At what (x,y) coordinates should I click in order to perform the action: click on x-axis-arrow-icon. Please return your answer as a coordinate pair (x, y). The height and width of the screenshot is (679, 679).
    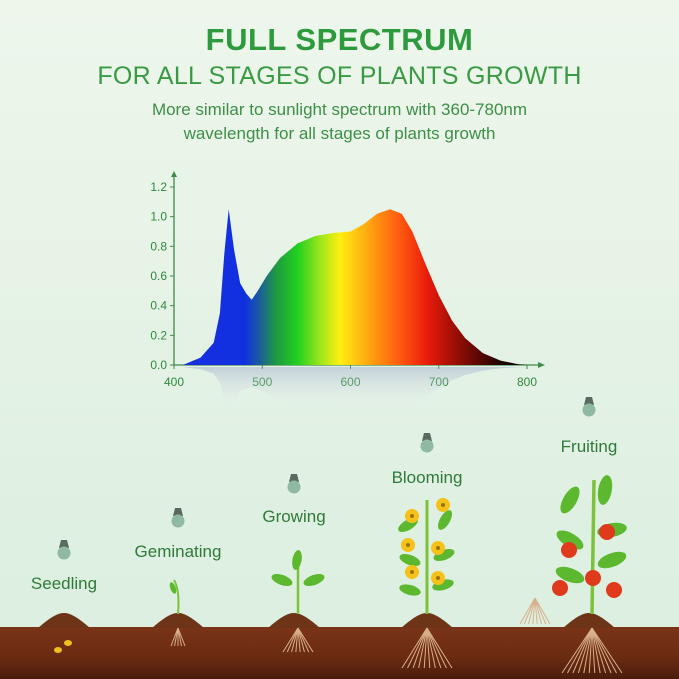
    Looking at the image, I should click on (541, 365).